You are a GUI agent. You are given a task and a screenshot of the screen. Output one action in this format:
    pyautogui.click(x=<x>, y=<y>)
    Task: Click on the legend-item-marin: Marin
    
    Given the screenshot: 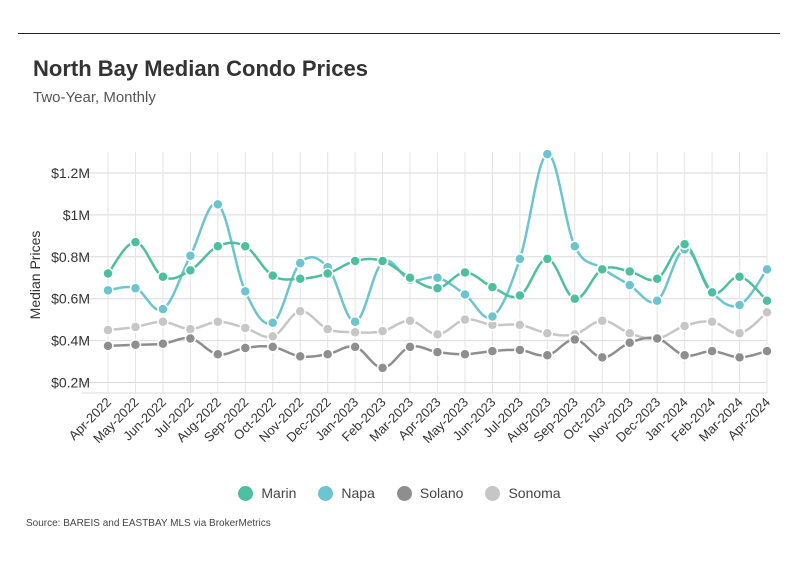 What is the action you would take?
    pyautogui.click(x=267, y=493)
    